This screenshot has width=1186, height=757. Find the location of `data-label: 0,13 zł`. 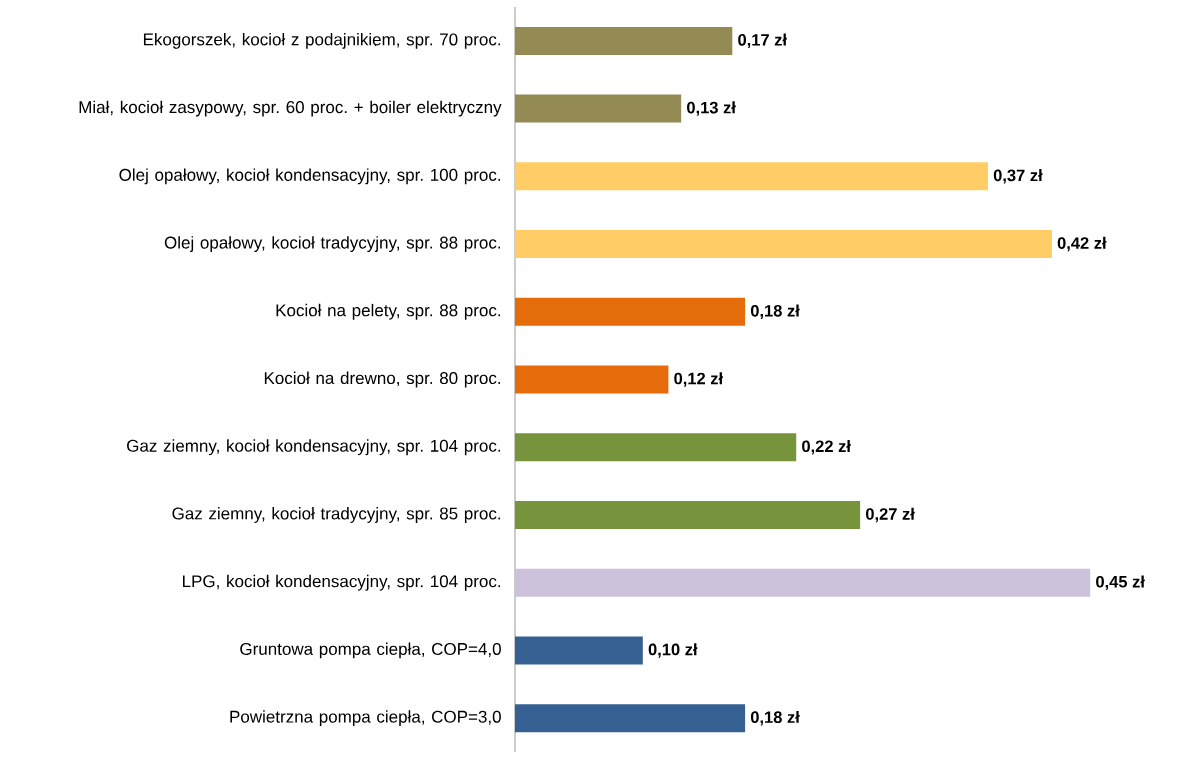

data-label: 0,13 zł is located at coordinates (711, 108).